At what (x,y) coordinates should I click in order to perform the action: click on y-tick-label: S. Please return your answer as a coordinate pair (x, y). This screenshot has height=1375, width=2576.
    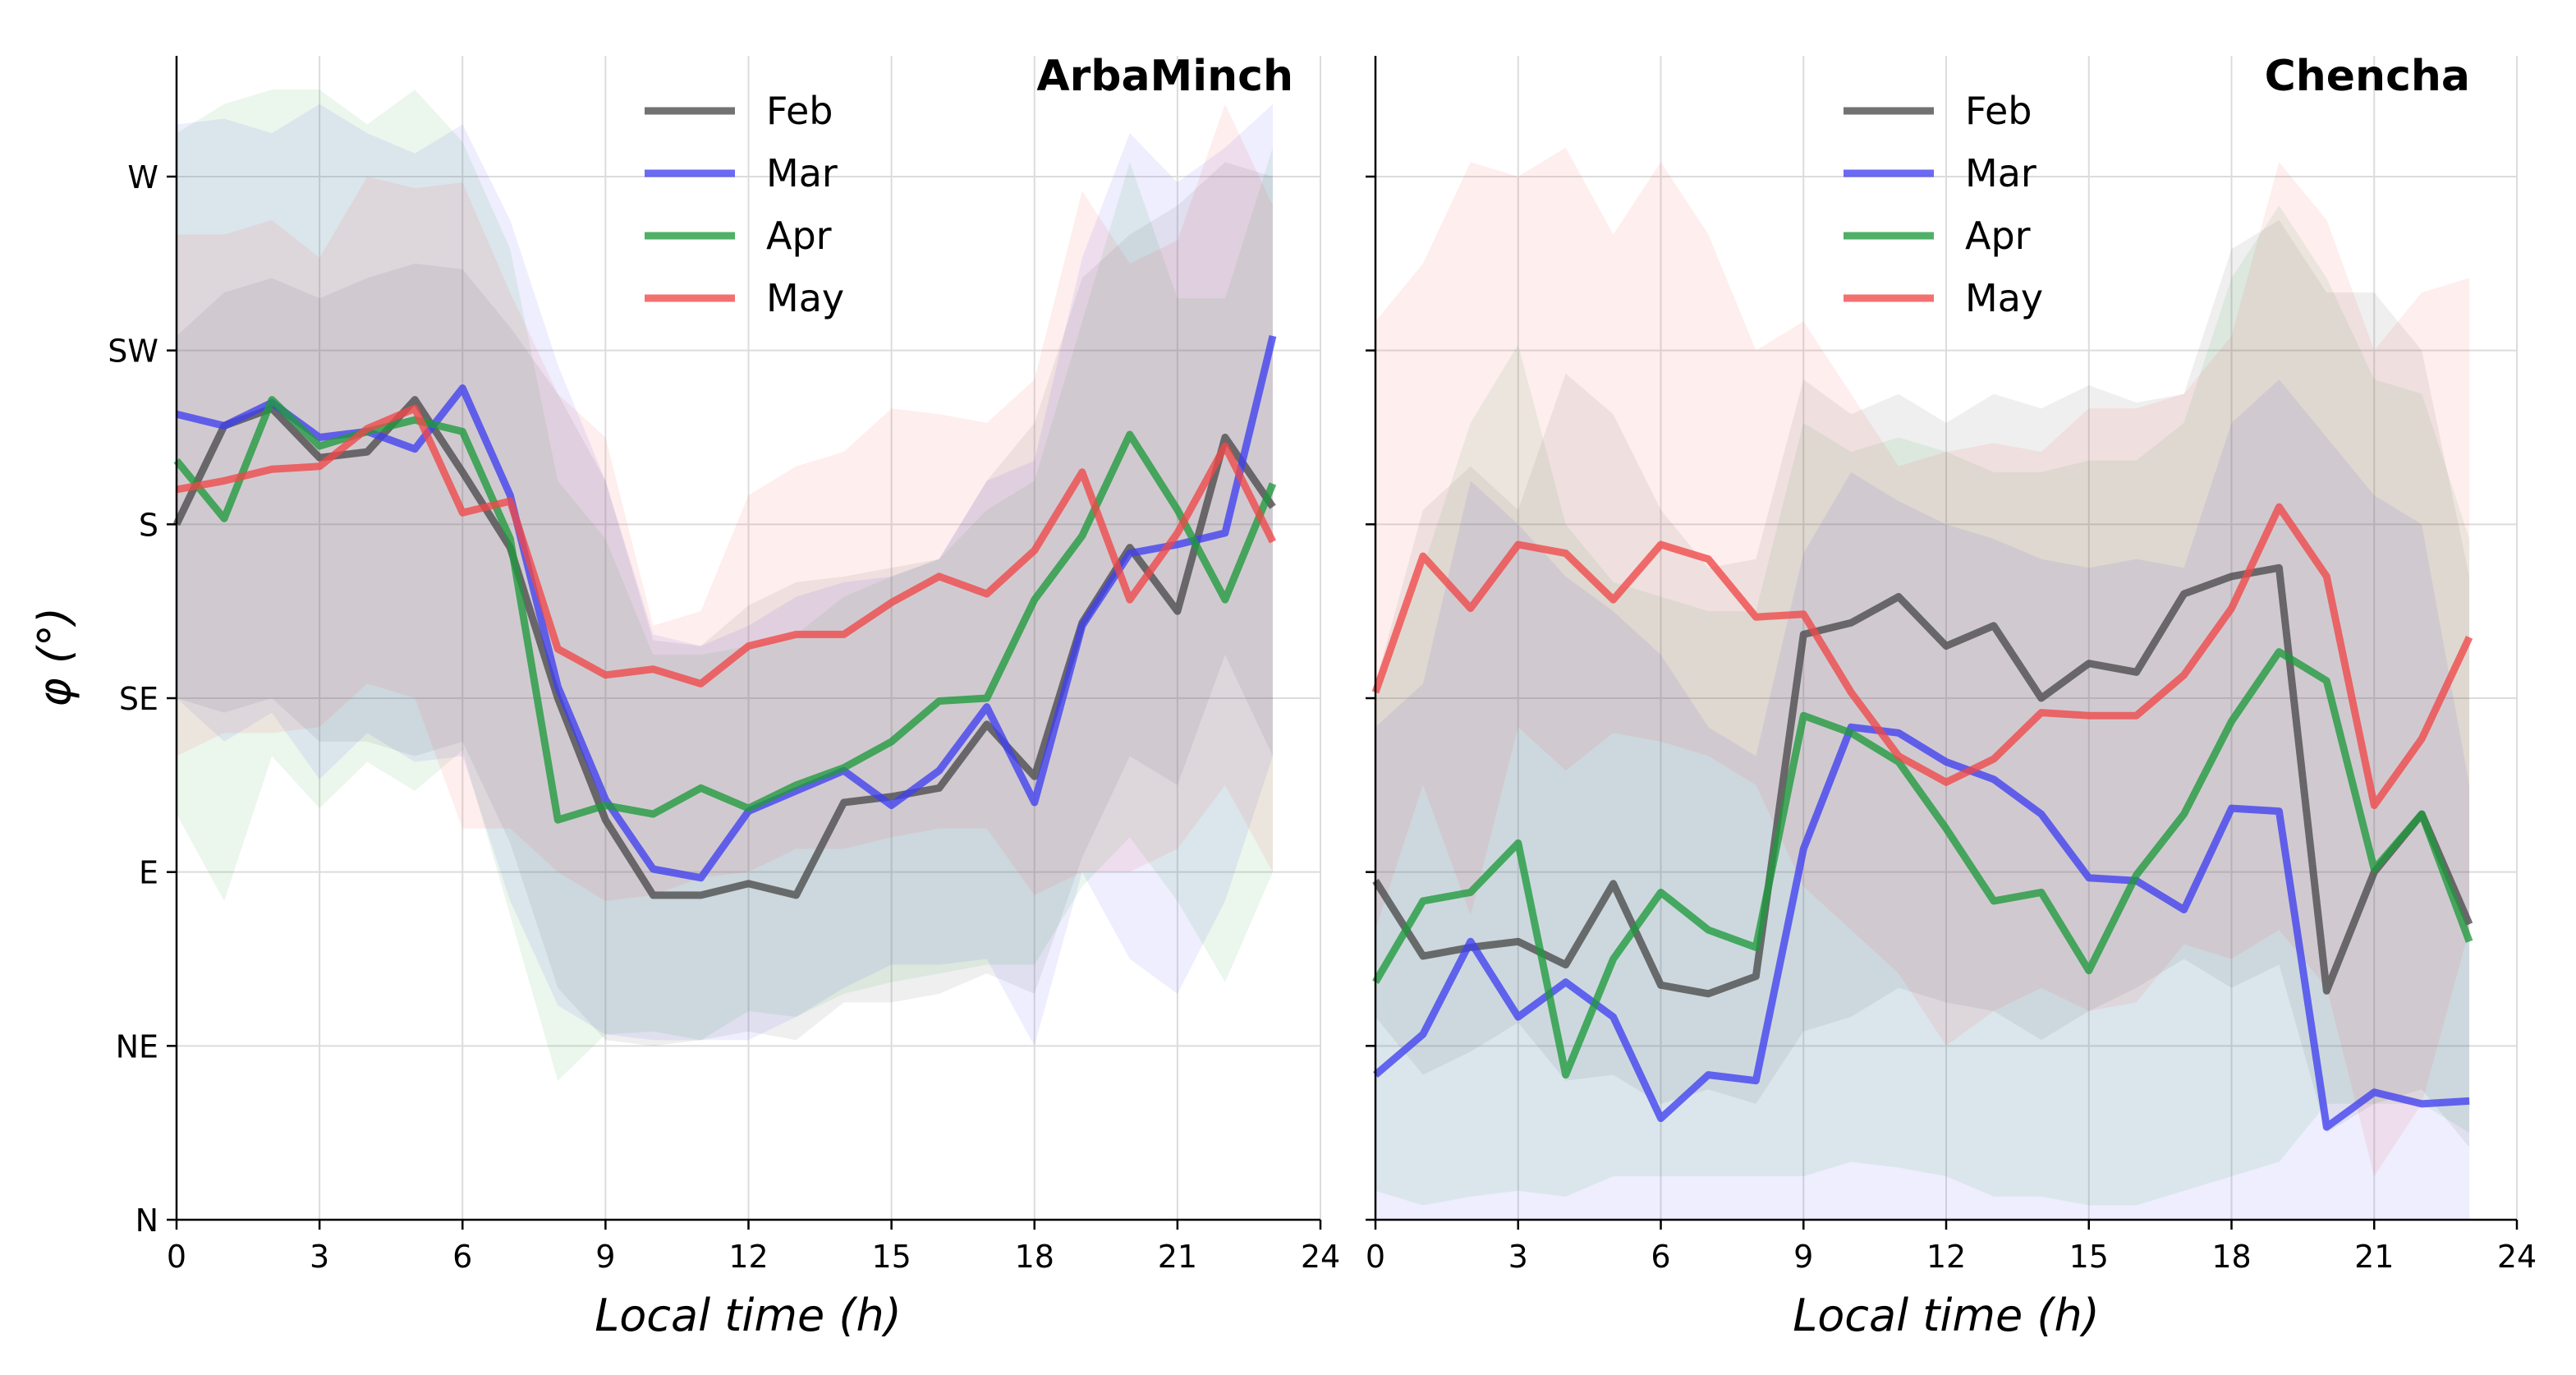
    Looking at the image, I should click on (148, 525).